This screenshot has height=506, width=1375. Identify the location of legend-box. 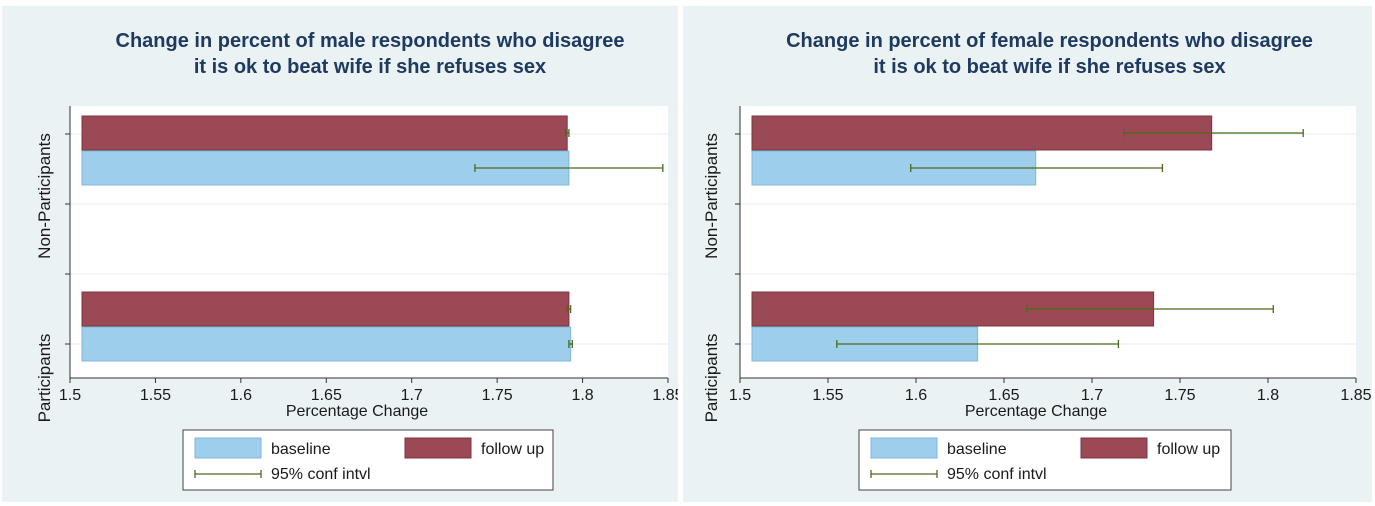
(368, 460).